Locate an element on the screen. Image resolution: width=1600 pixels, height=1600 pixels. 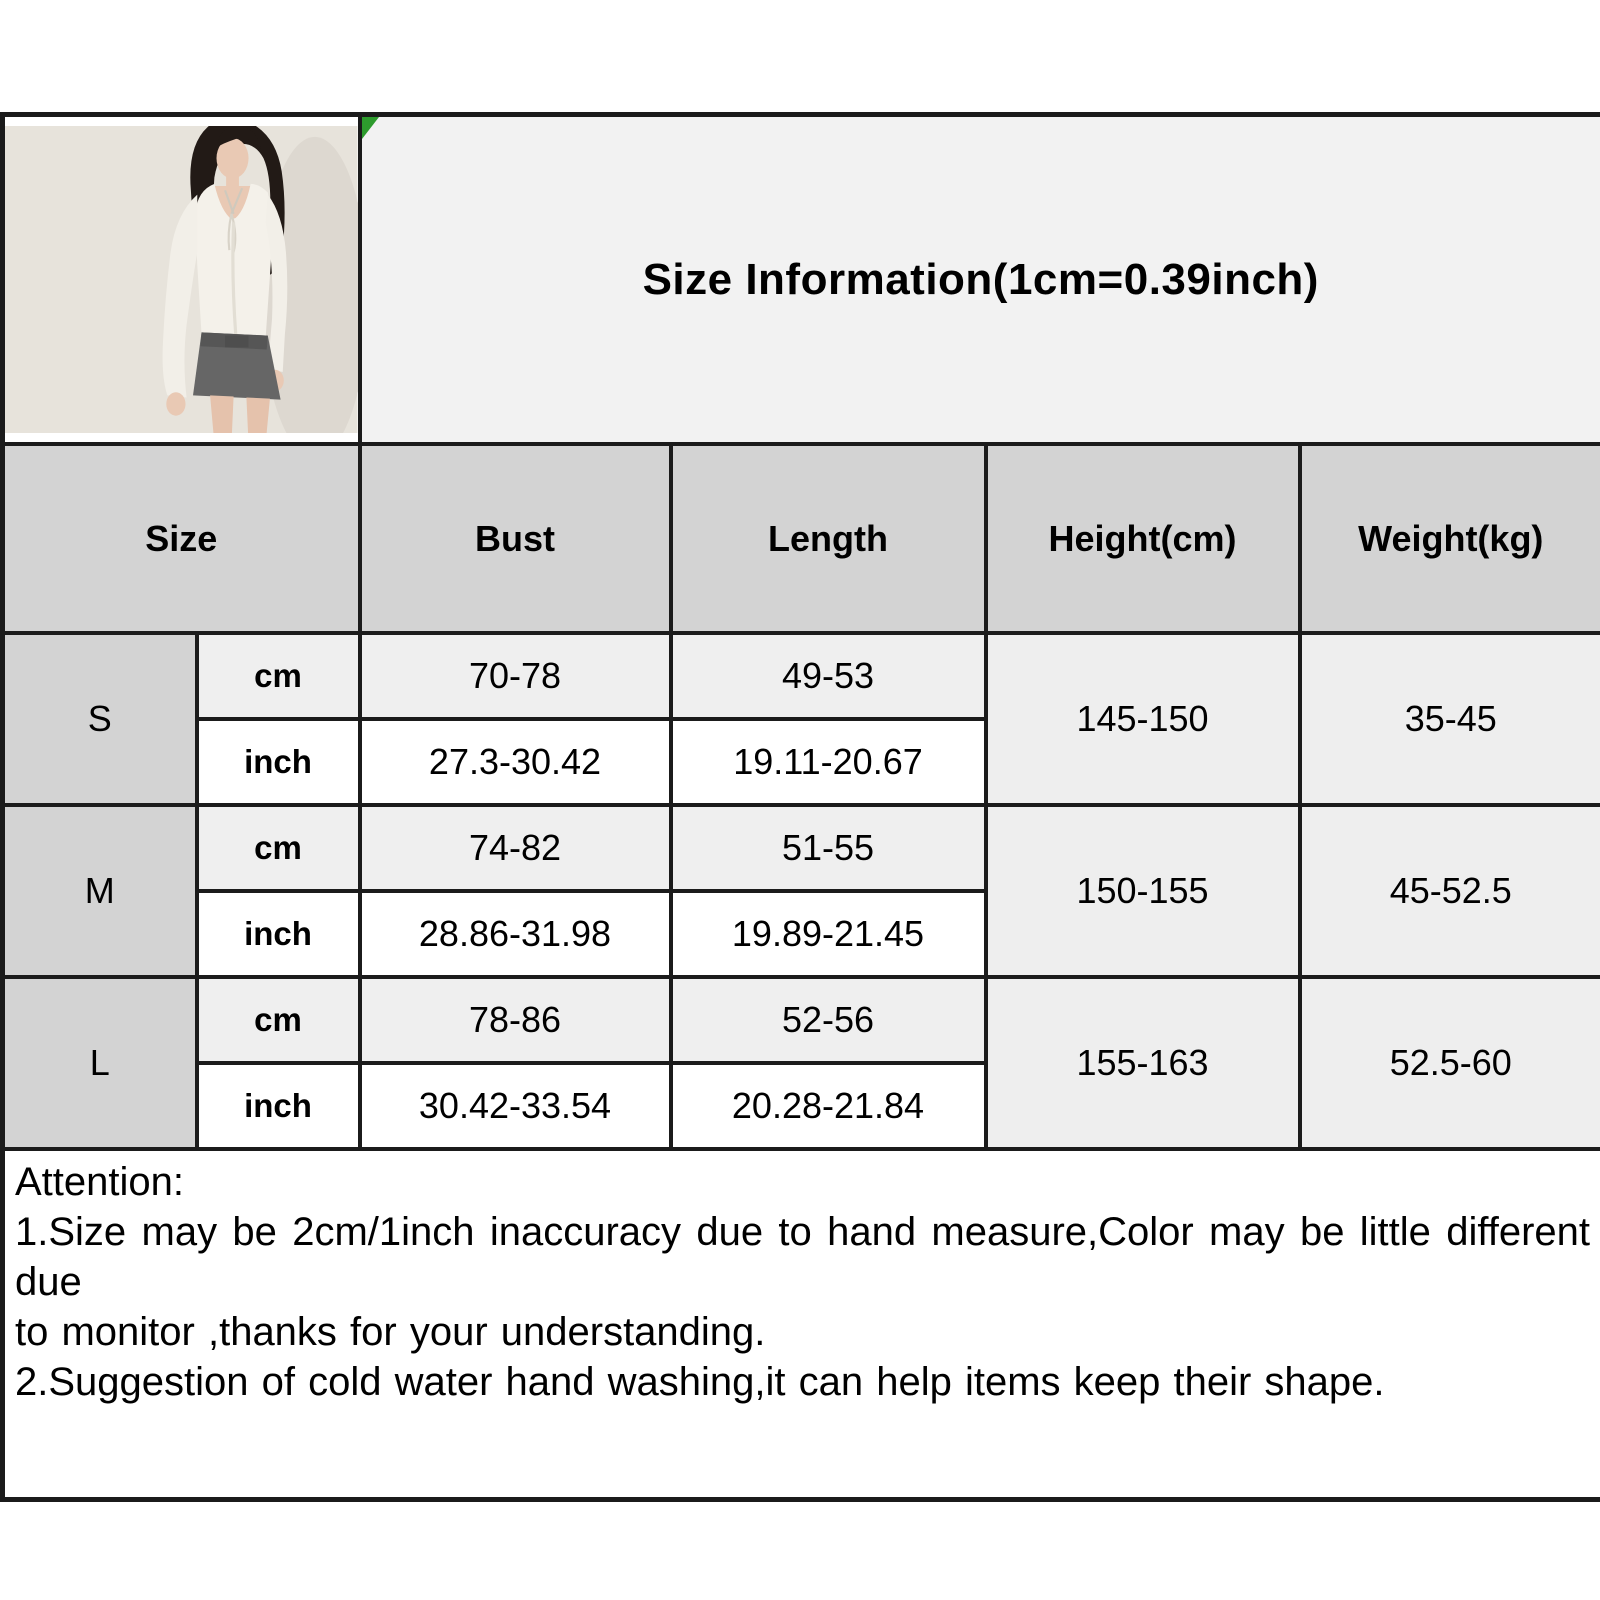
weight-value: 52.5-60 is located at coordinates (1448, 1063).